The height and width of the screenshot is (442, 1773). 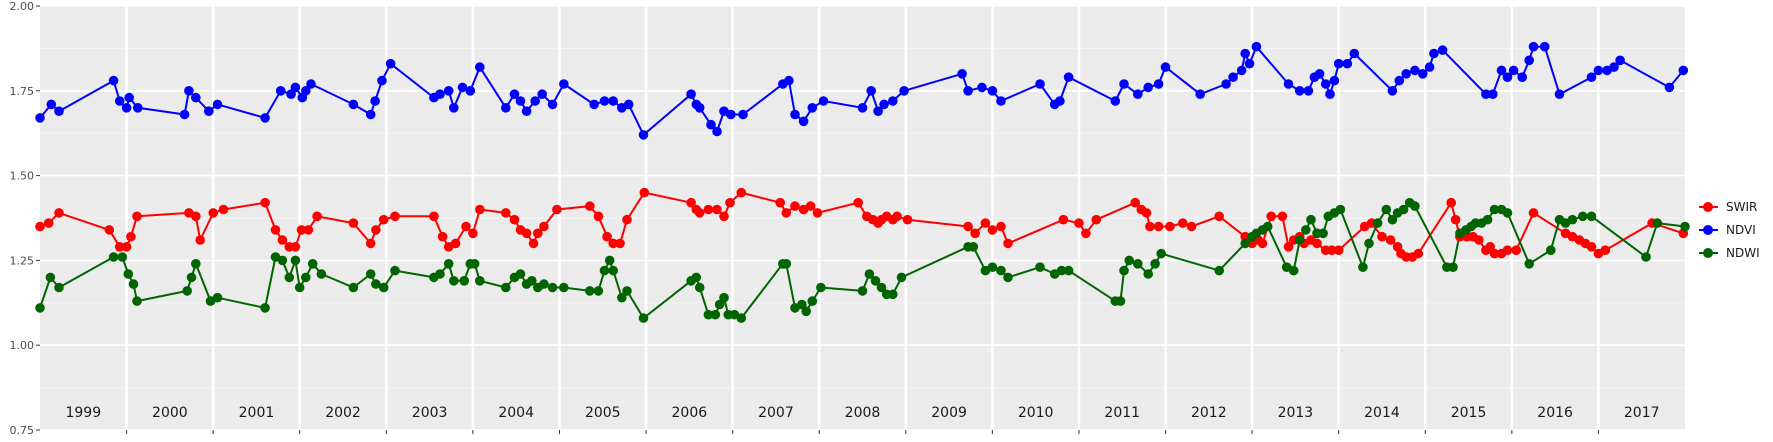 What do you see at coordinates (1708, 230) in the screenshot?
I see `legend-key-point-ndvi` at bounding box center [1708, 230].